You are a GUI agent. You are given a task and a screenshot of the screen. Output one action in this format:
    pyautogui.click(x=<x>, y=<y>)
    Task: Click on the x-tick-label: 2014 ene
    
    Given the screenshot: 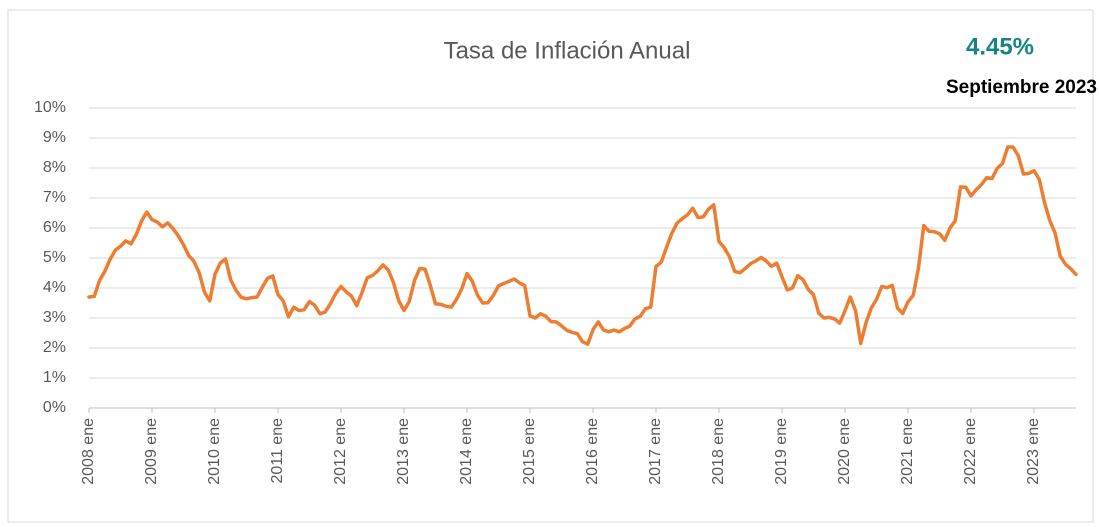 What is the action you would take?
    pyautogui.click(x=466, y=451)
    